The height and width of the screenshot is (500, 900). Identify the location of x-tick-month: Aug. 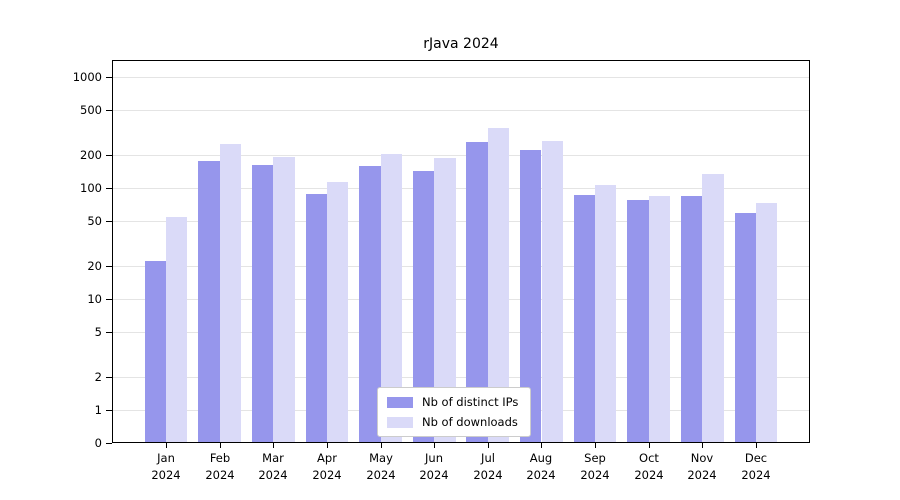
(541, 458).